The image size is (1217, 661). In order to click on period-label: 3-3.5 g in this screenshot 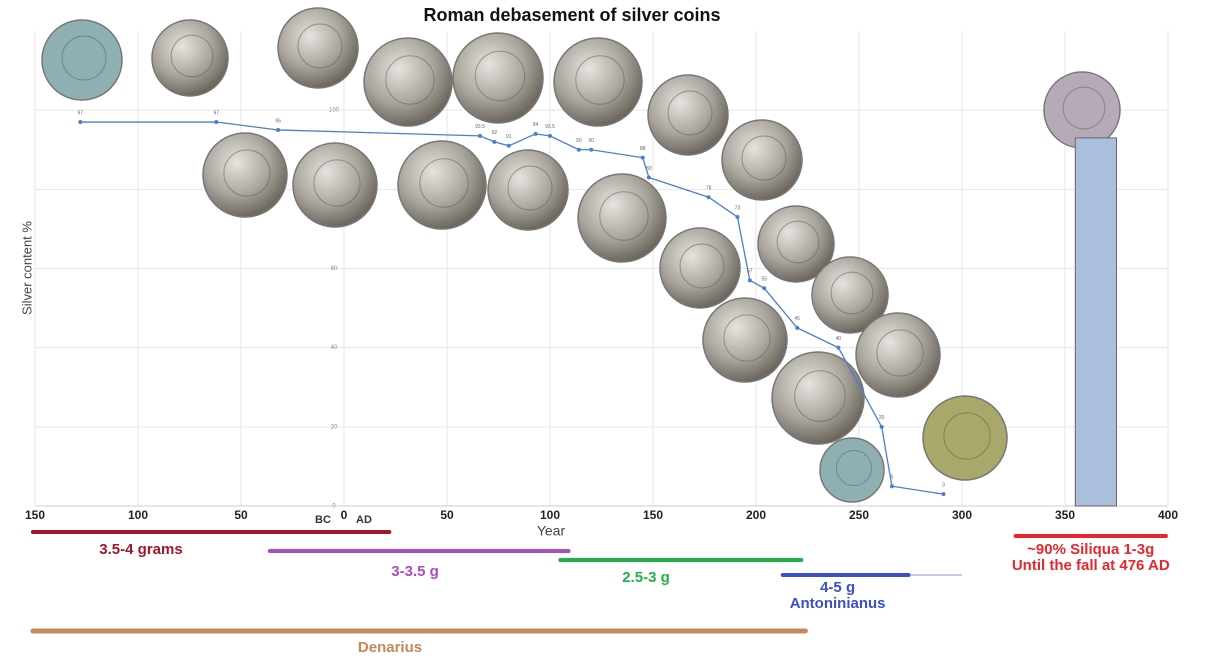, I will do `click(415, 571)`.